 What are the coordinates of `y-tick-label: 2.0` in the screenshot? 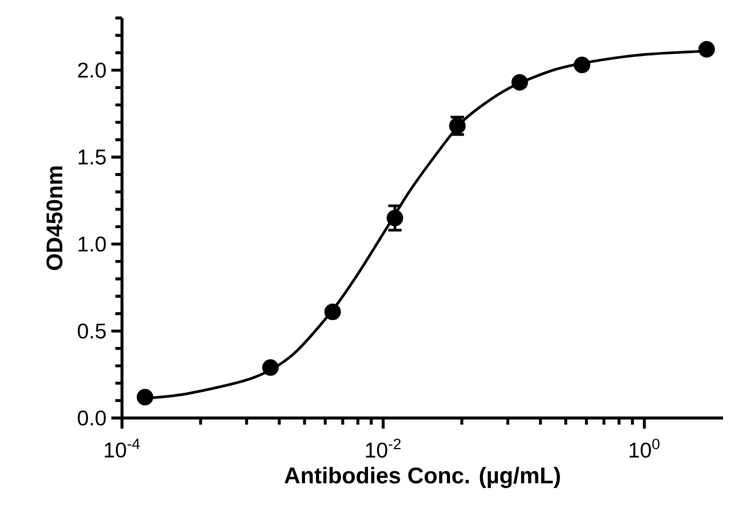 It's located at (92, 70).